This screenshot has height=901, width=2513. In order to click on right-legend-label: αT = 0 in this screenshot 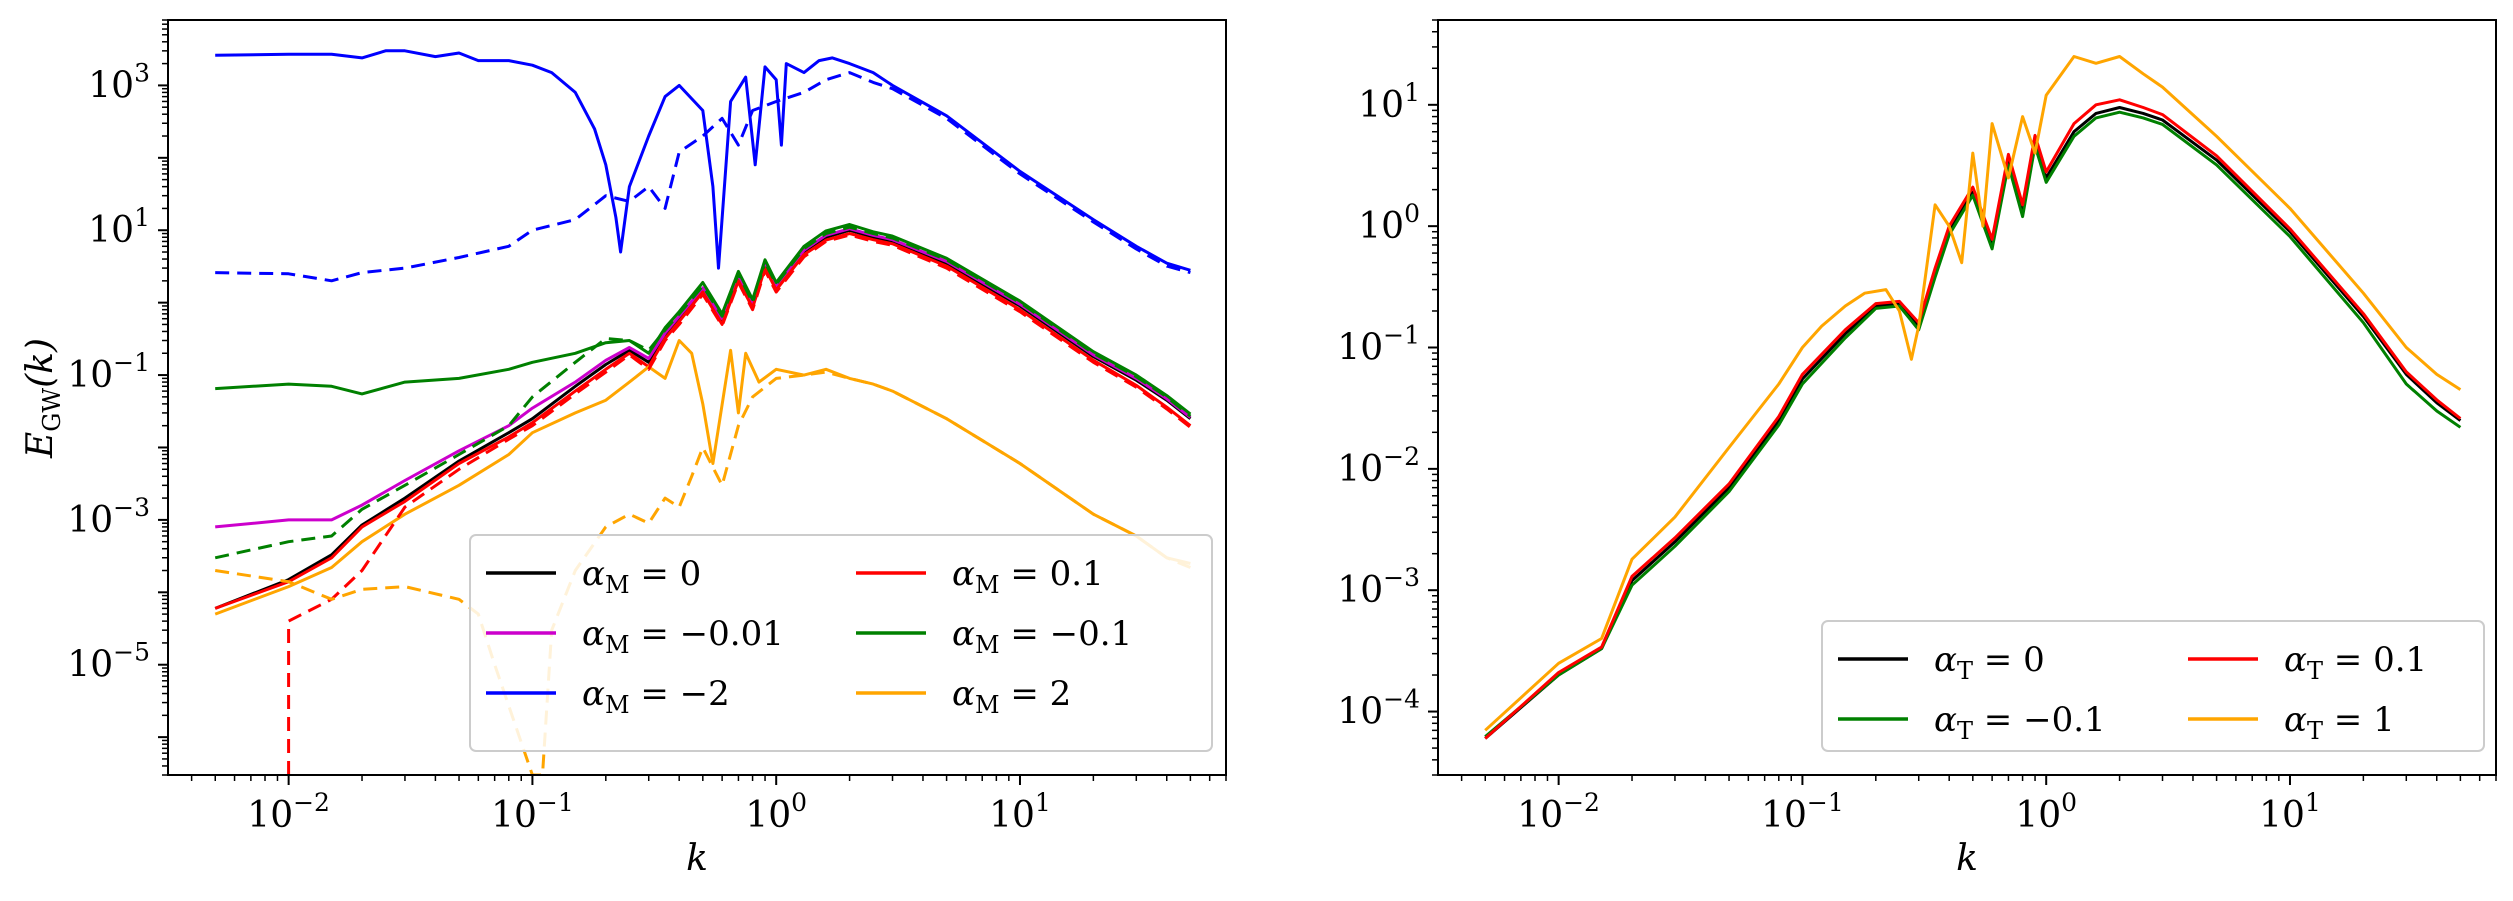, I will do `click(1989, 662)`.